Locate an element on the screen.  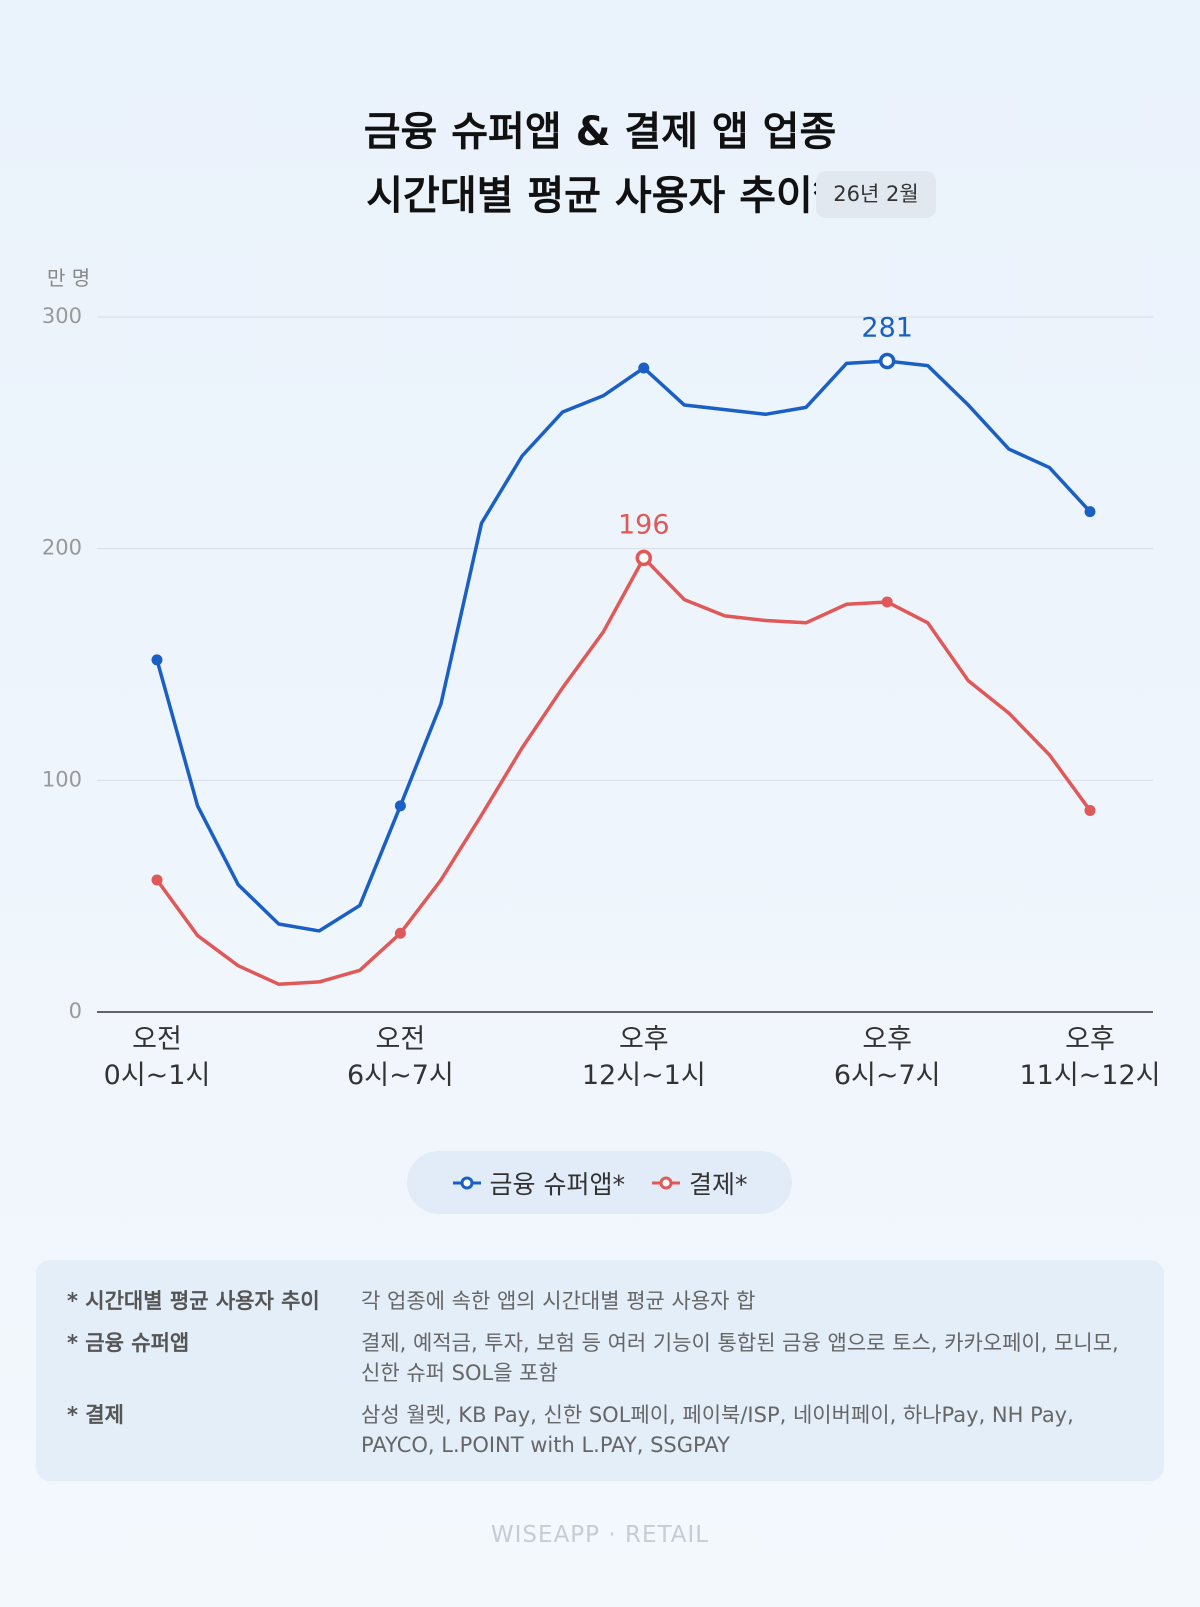
legend: 금융 슈퍼앱* 결제* is located at coordinates (599, 1182).